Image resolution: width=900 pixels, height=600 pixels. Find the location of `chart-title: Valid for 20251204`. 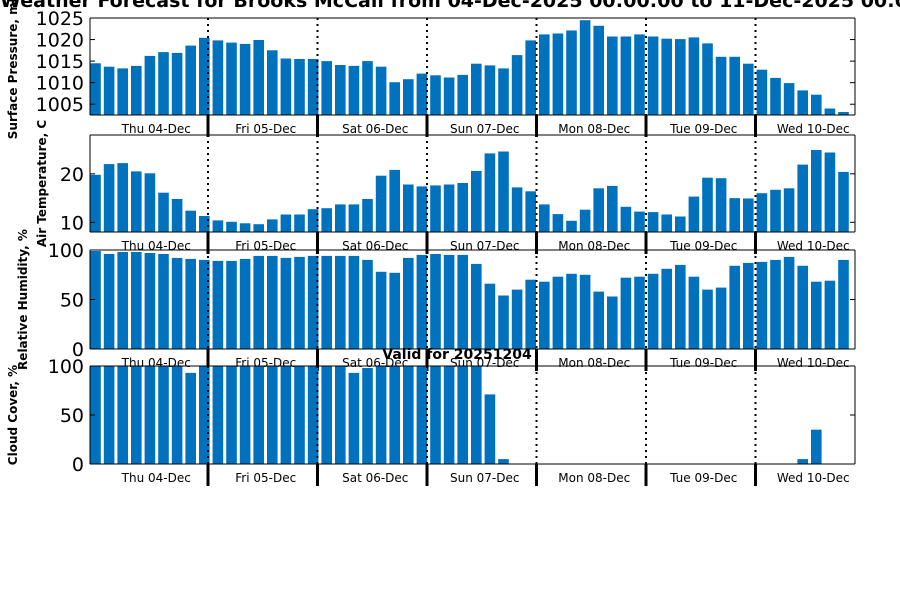

chart-title: Valid for 20251204 is located at coordinates (457, 355).